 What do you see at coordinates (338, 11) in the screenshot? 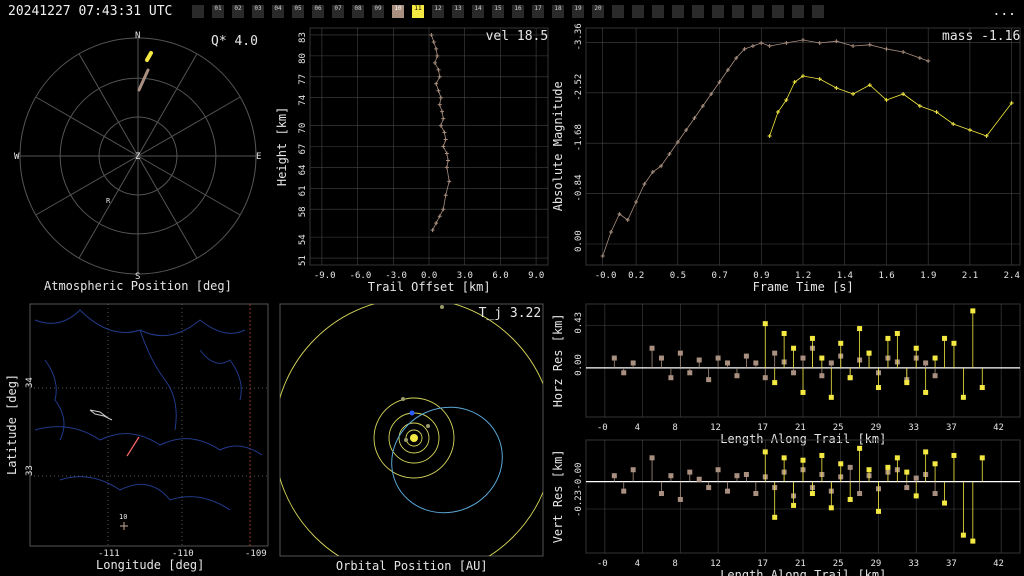
I see `station-07: 07` at bounding box center [338, 11].